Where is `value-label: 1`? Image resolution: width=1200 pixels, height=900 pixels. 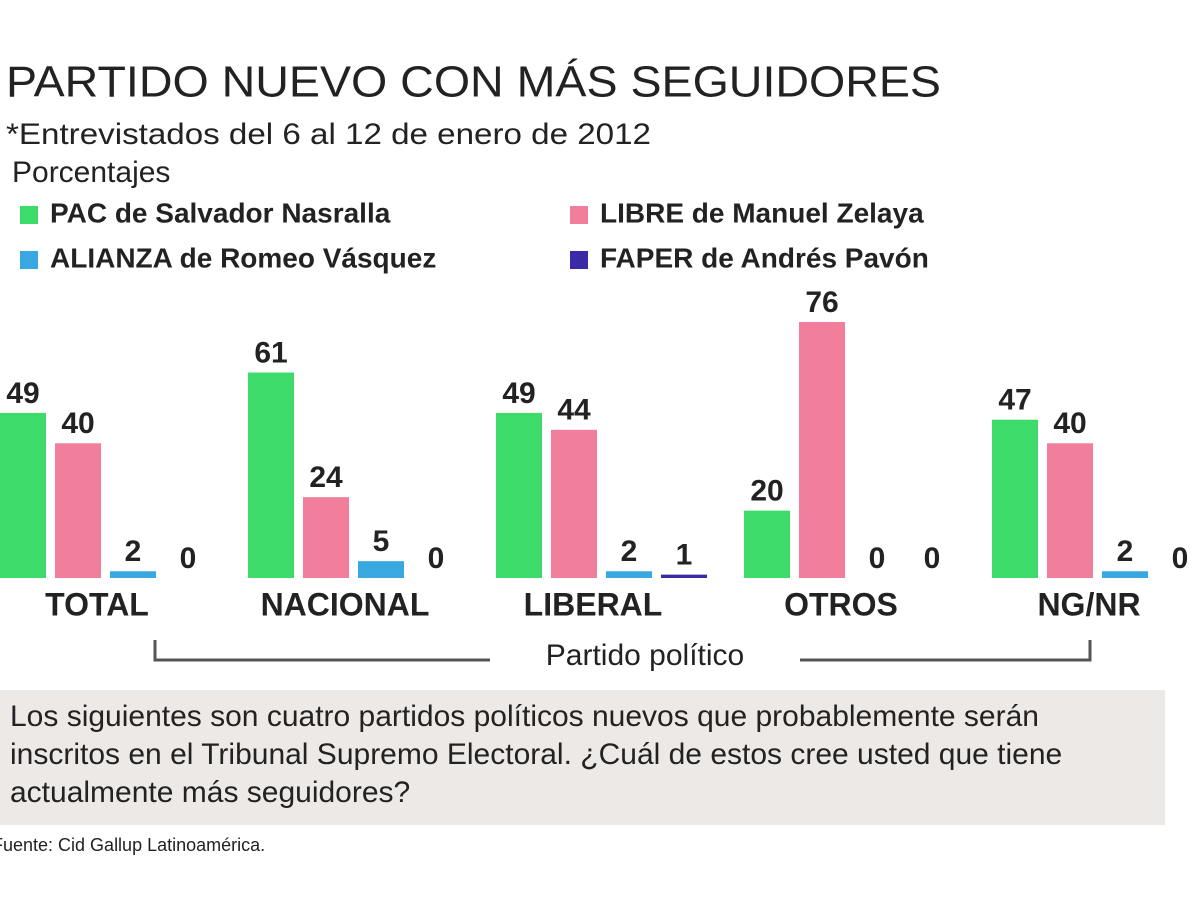 value-label: 1 is located at coordinates (684, 555).